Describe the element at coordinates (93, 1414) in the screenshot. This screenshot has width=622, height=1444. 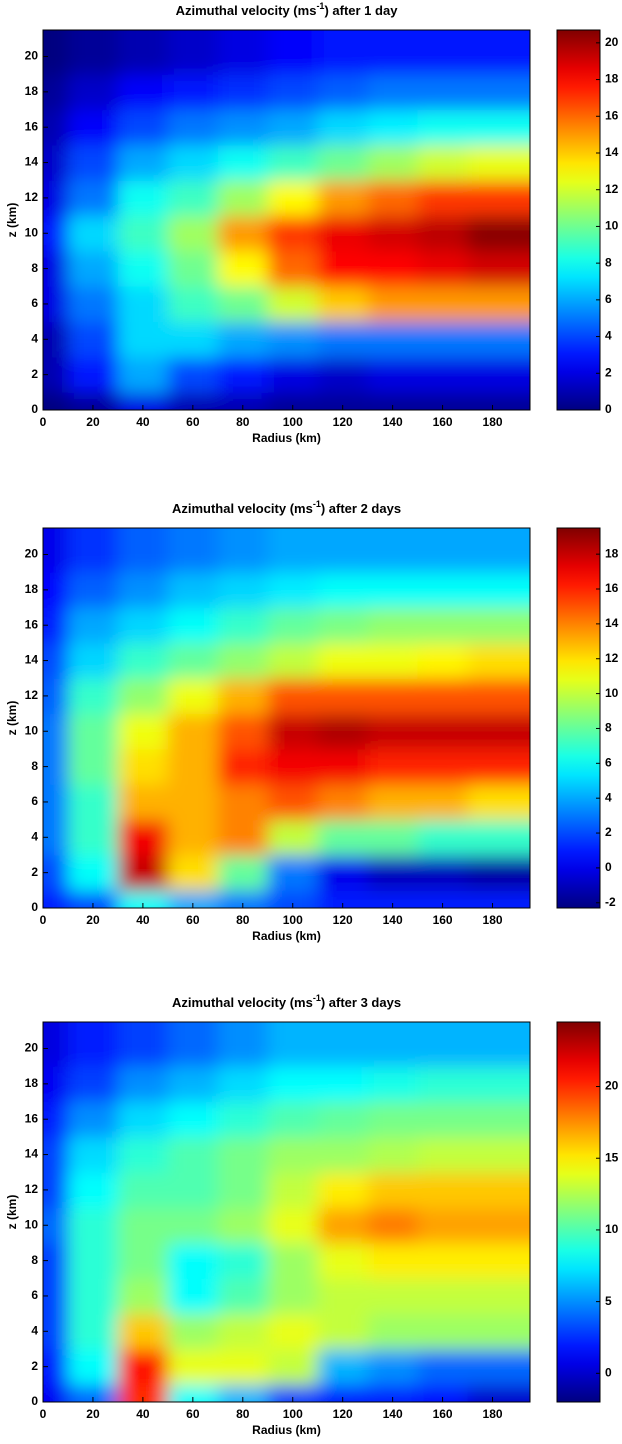
I see `x-tick-label: 20` at that location.